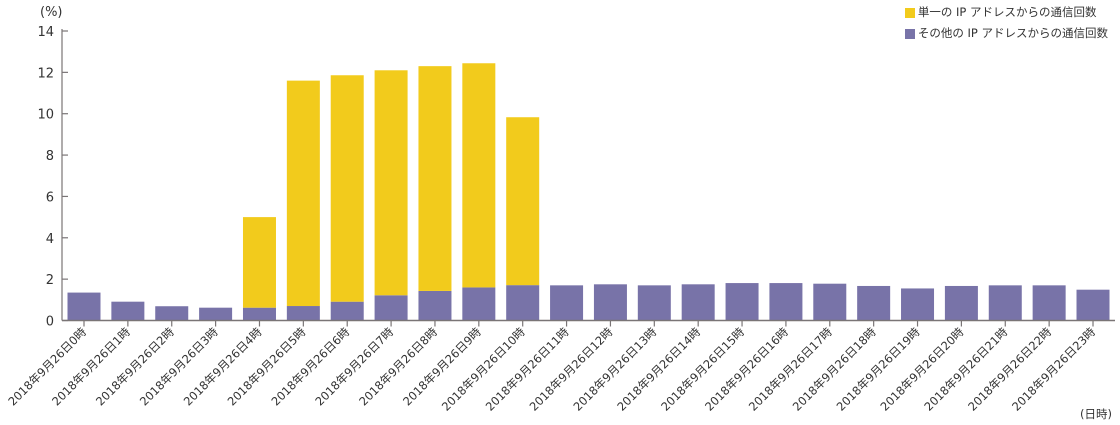 The width and height of the screenshot is (1120, 425). Describe the element at coordinates (878, 368) in the screenshot. I see `x-tick-label: 2018年9月26日19時` at that location.